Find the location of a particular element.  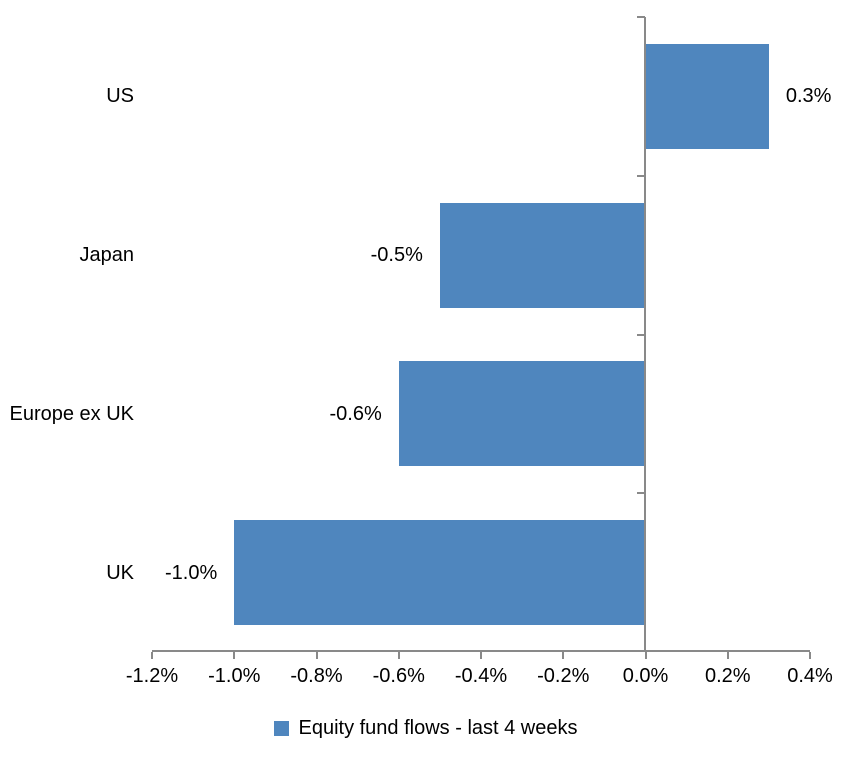

bar-japan is located at coordinates (542, 255).